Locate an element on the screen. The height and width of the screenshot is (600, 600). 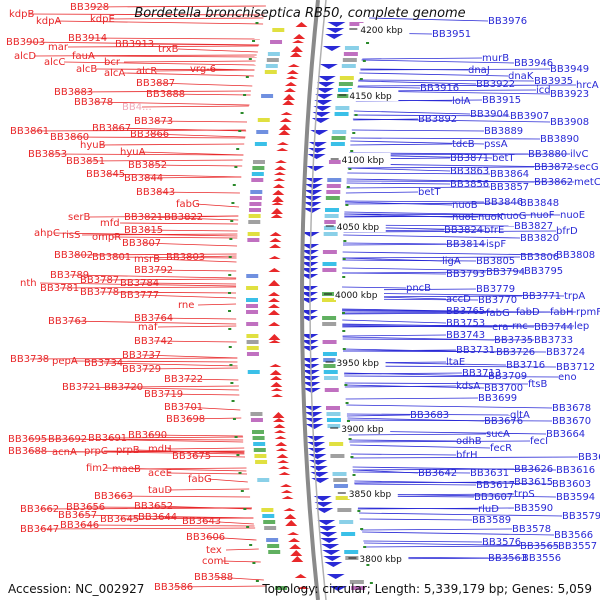
right-gene-label: BB3916 is located at coordinates (439, 88).